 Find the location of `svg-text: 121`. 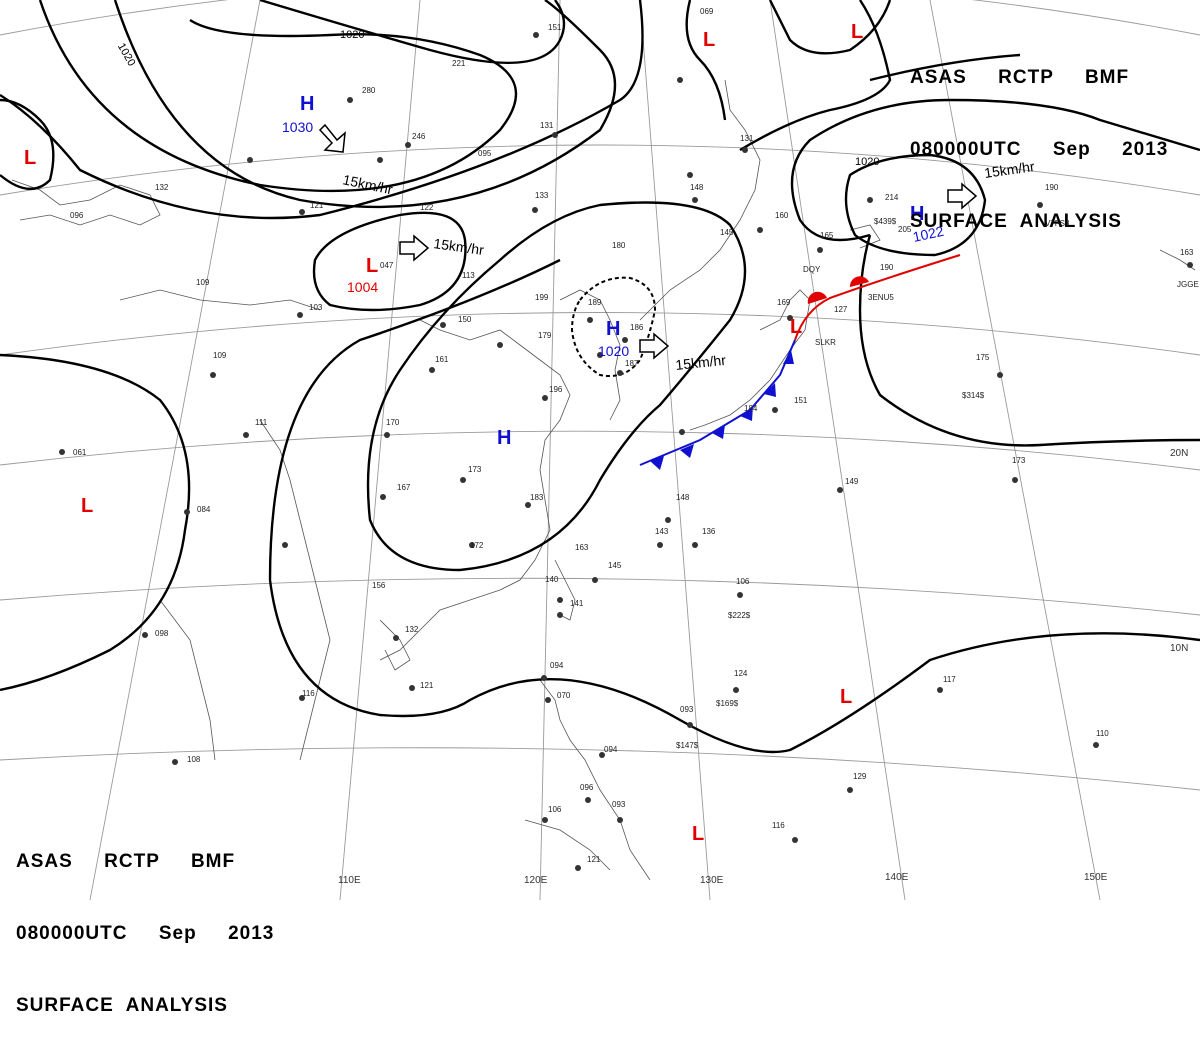

svg-text: 121 is located at coordinates (427, 685).